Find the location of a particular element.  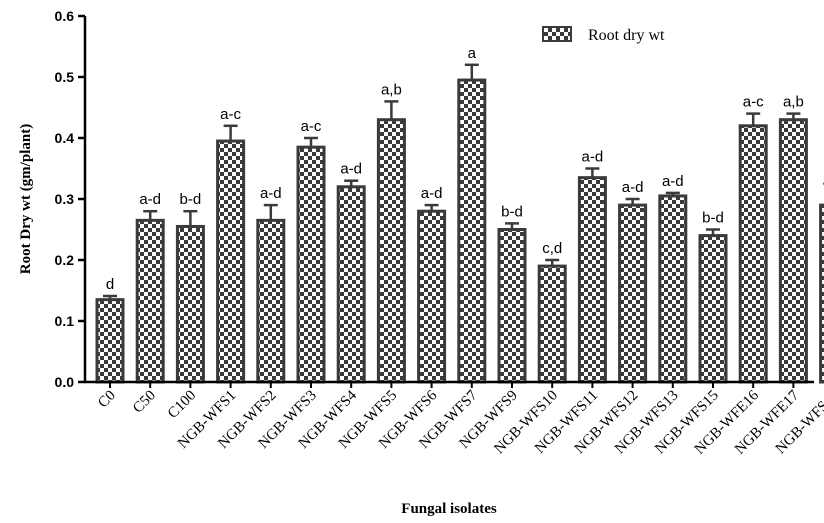

bar-NGB-WFS12 is located at coordinates (633, 293).